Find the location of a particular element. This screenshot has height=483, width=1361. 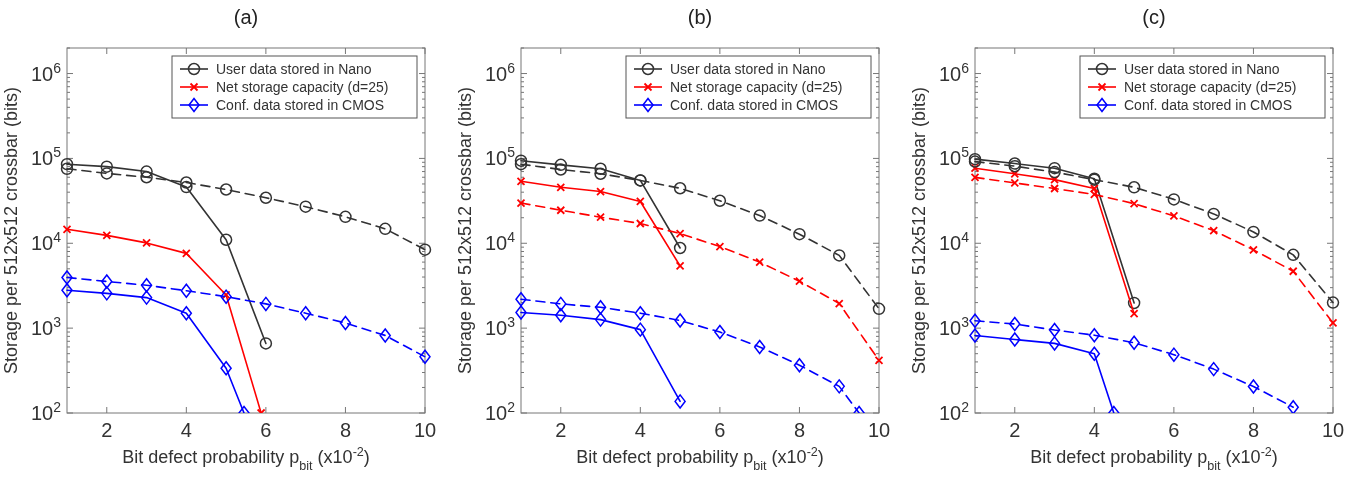

legend-label: Conf. data stored in CMOS is located at coordinates (754, 105).